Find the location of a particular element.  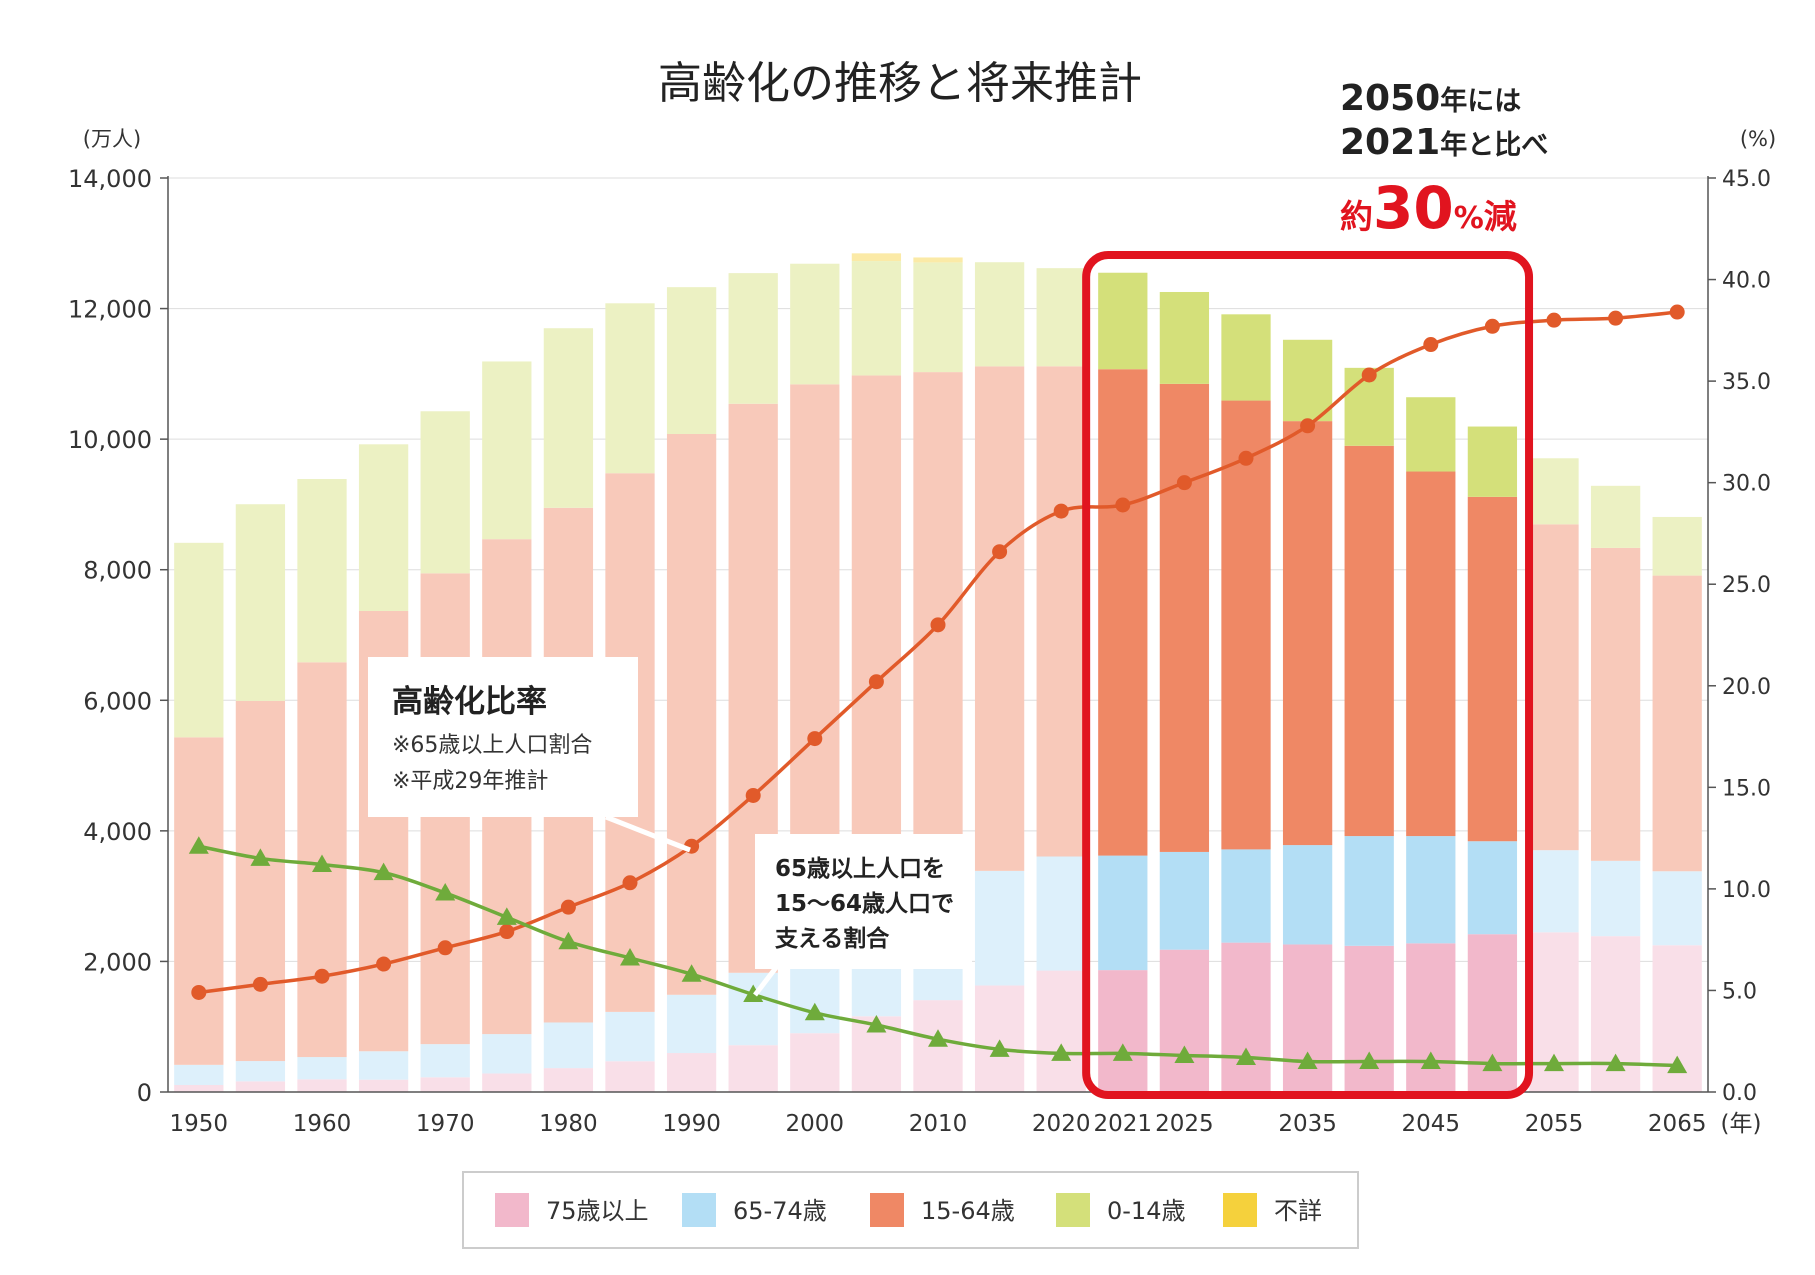

annotation-aging-ratio: 高齢化比率 ※65歳以上人口割合 ※平成29年推計 is located at coordinates (529, 755).